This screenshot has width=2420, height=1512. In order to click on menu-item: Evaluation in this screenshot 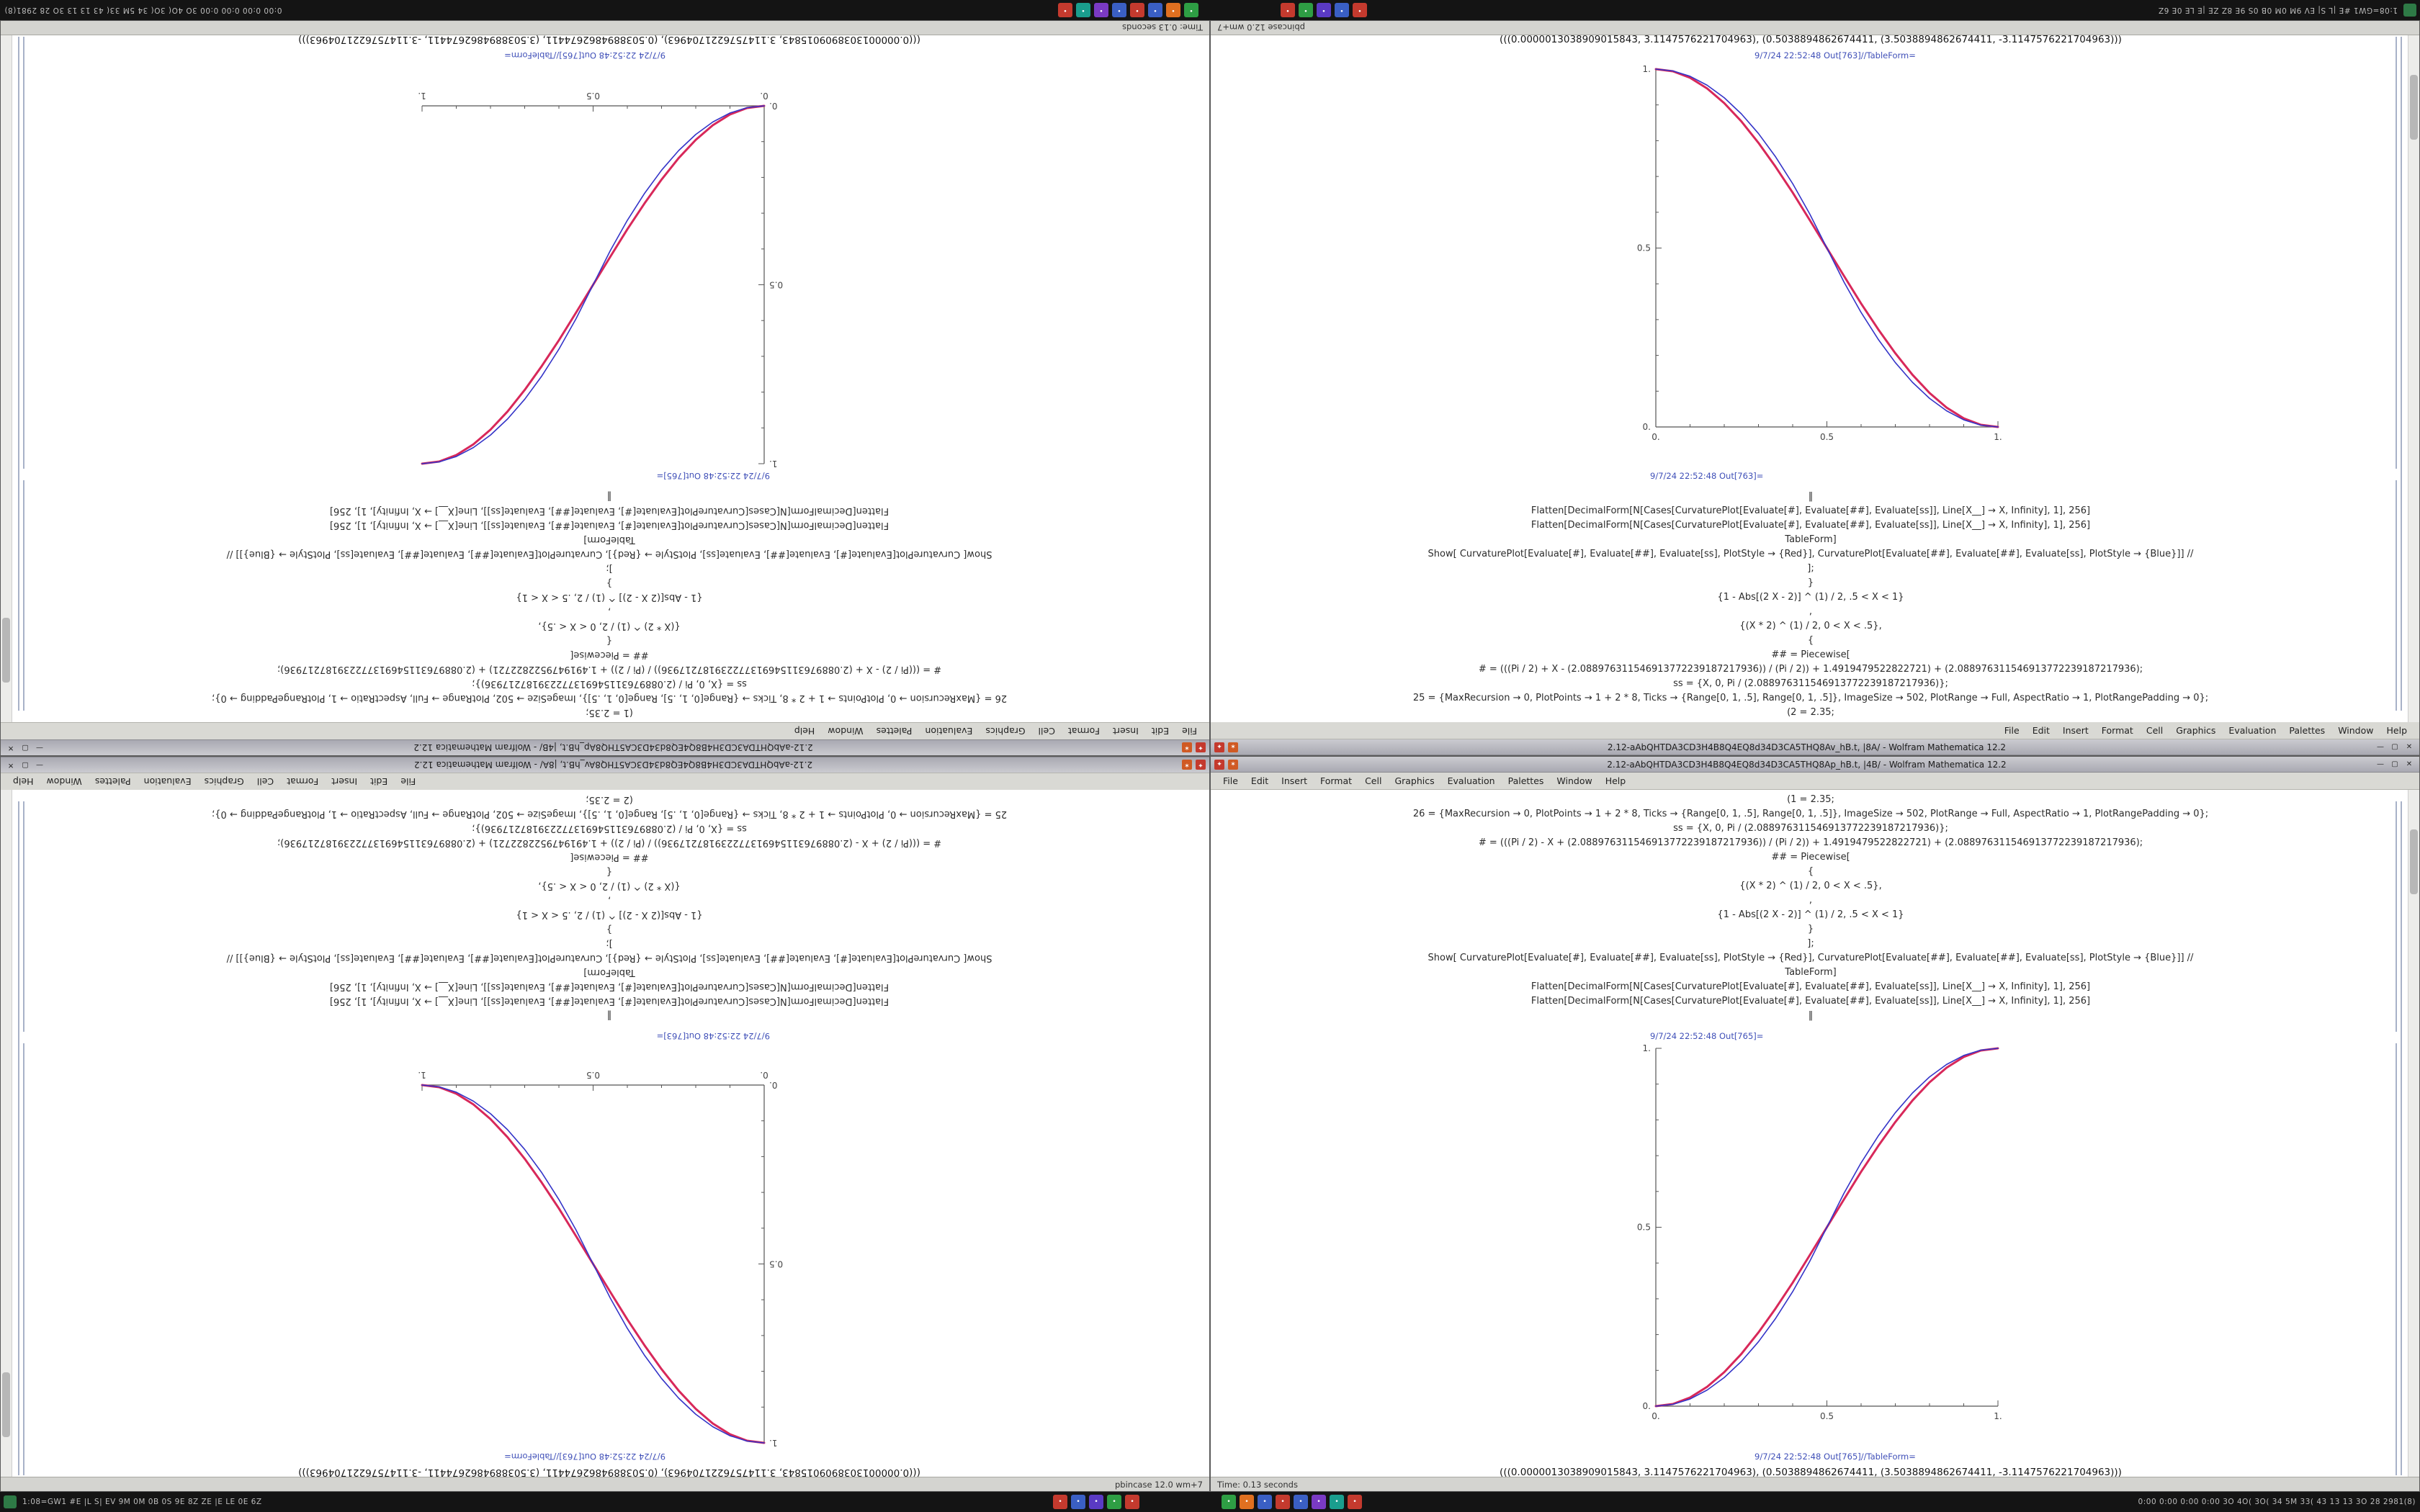, I will do `click(1471, 780)`.